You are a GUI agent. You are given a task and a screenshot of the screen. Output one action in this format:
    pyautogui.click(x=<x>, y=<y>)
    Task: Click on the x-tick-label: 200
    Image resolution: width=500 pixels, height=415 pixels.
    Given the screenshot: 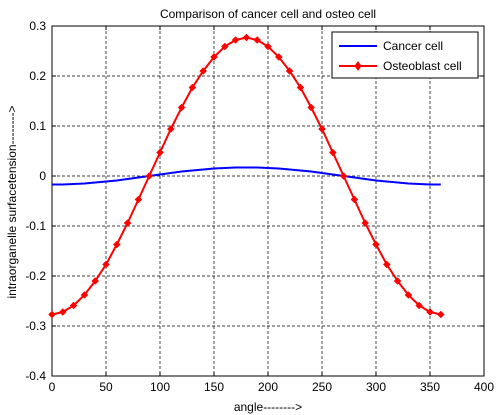 What is the action you would take?
    pyautogui.click(x=268, y=387)
    